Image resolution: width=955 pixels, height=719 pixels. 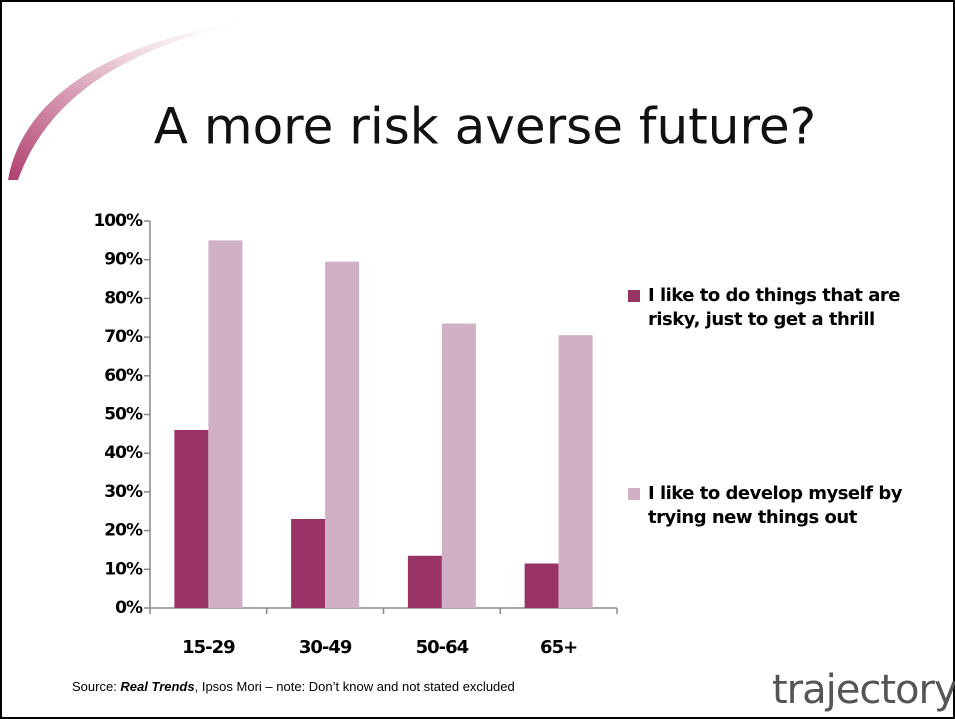 I want to click on y-tick-label: 90%, so click(x=123, y=260).